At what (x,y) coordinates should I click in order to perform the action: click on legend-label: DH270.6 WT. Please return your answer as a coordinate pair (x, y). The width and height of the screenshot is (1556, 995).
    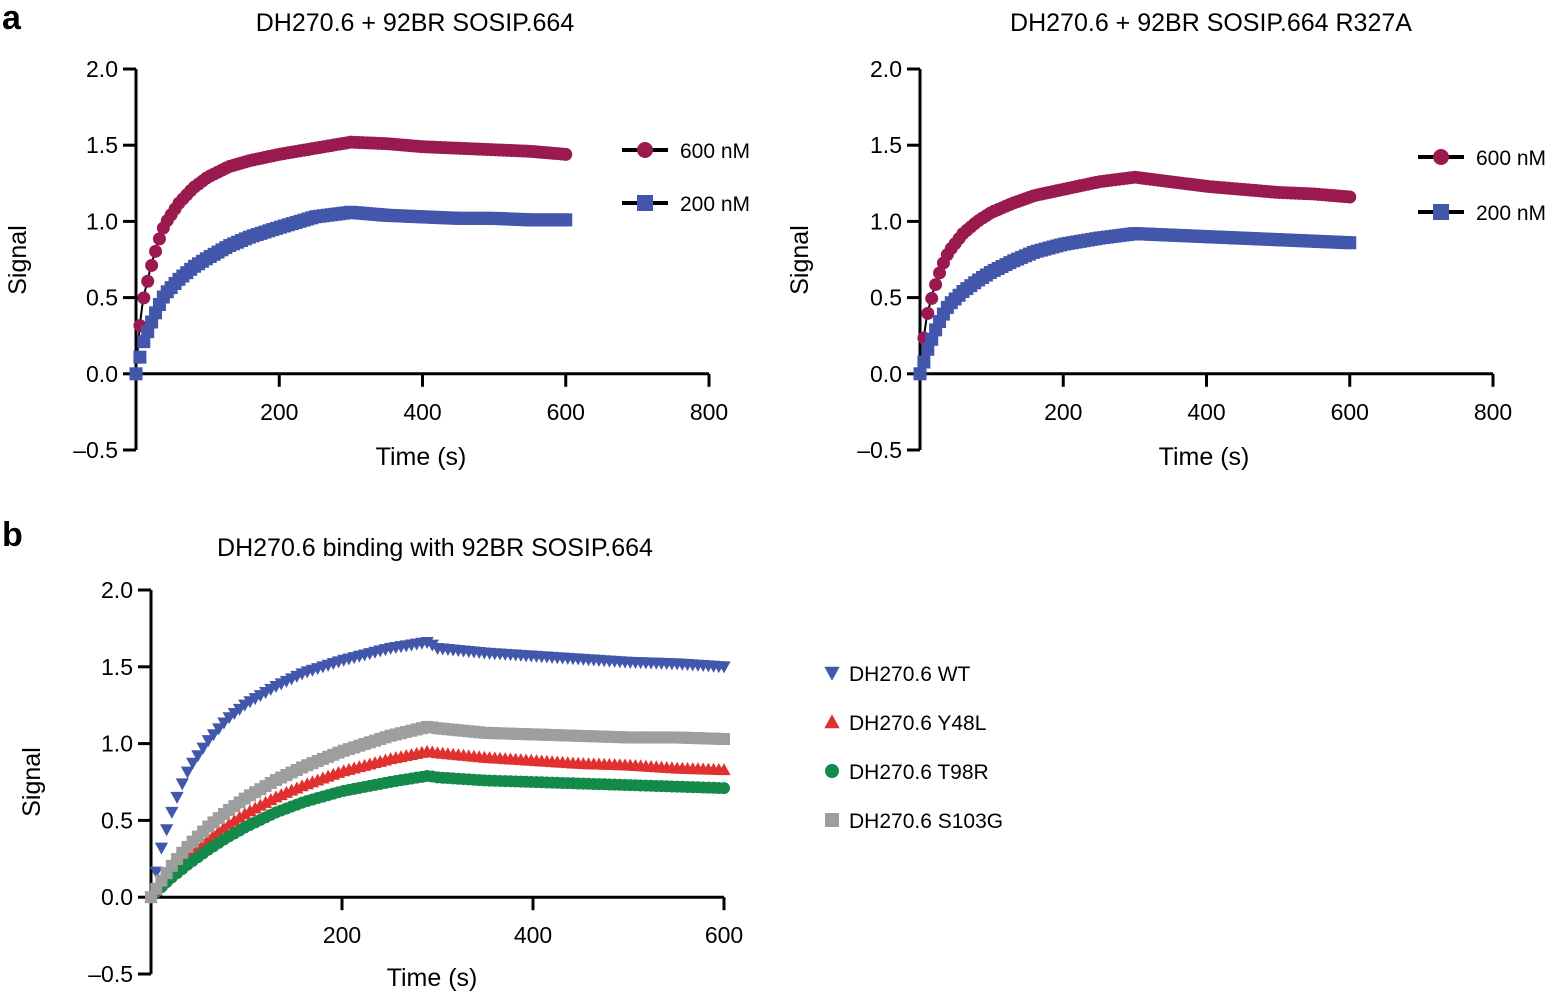
    Looking at the image, I should click on (910, 674).